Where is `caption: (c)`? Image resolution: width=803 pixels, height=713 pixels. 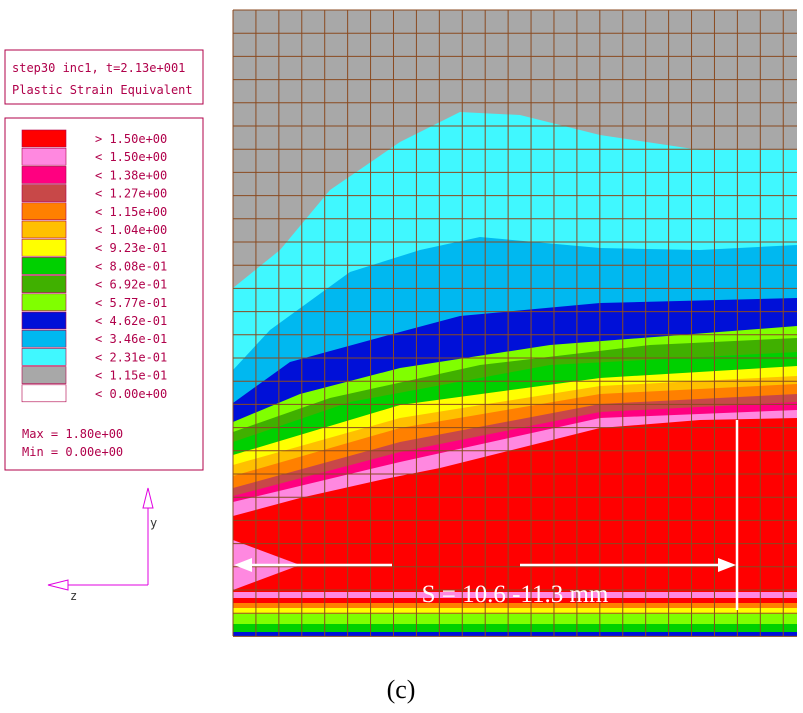 caption: (c) is located at coordinates (401, 689).